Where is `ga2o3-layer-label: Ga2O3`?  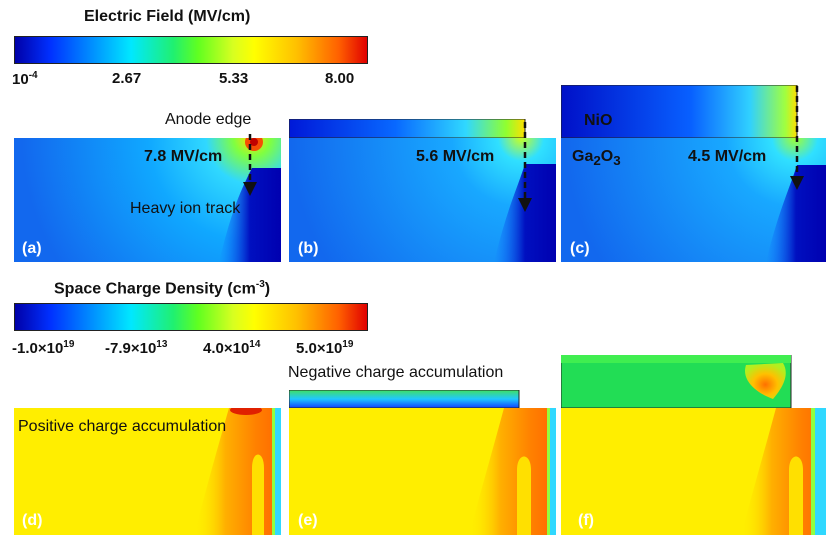
ga2o3-layer-label: Ga2O3 is located at coordinates (596, 158).